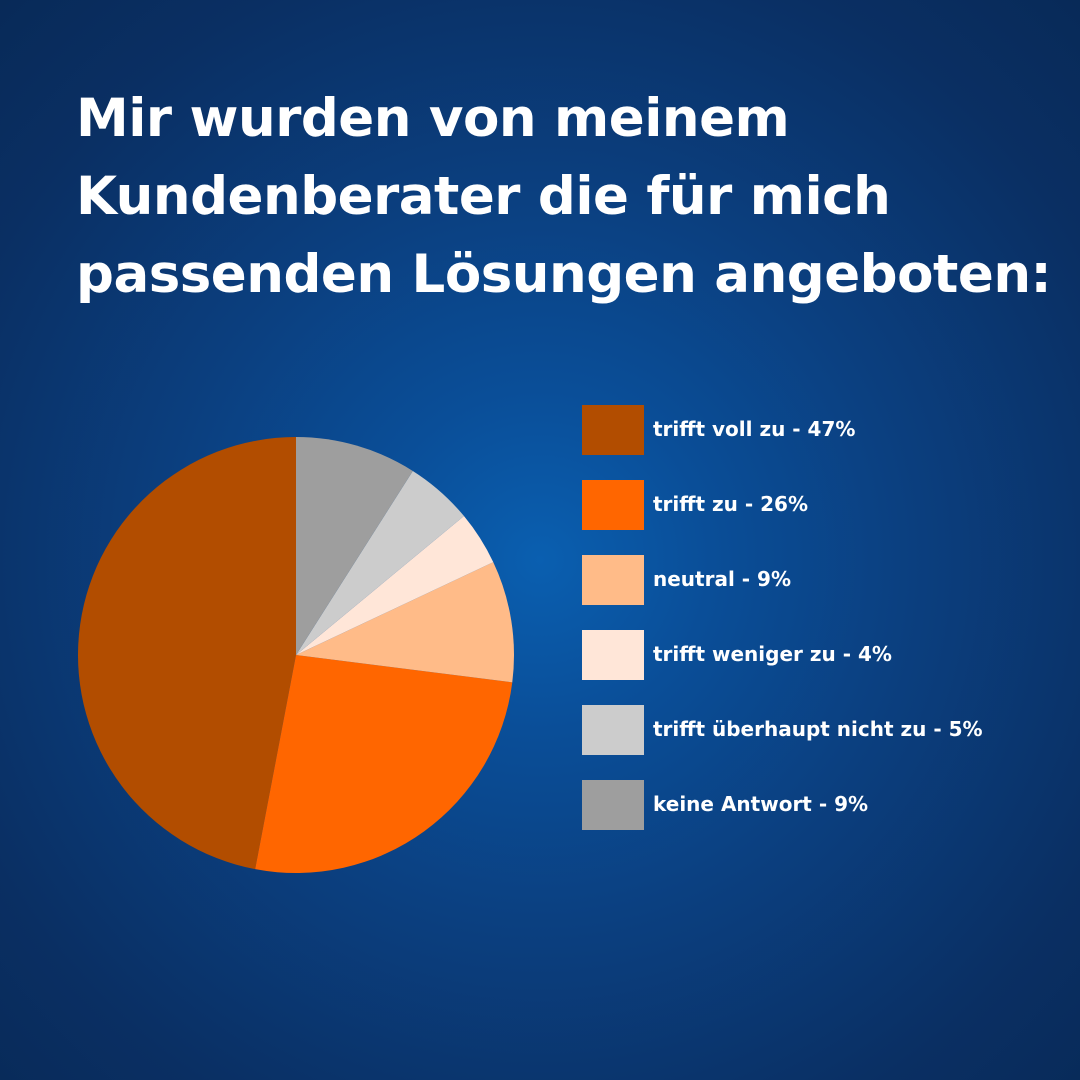 The height and width of the screenshot is (1080, 1080). Describe the element at coordinates (613, 730) in the screenshot. I see `legend-swatch-trifft-ueberhaupt-nicht-zu` at that location.